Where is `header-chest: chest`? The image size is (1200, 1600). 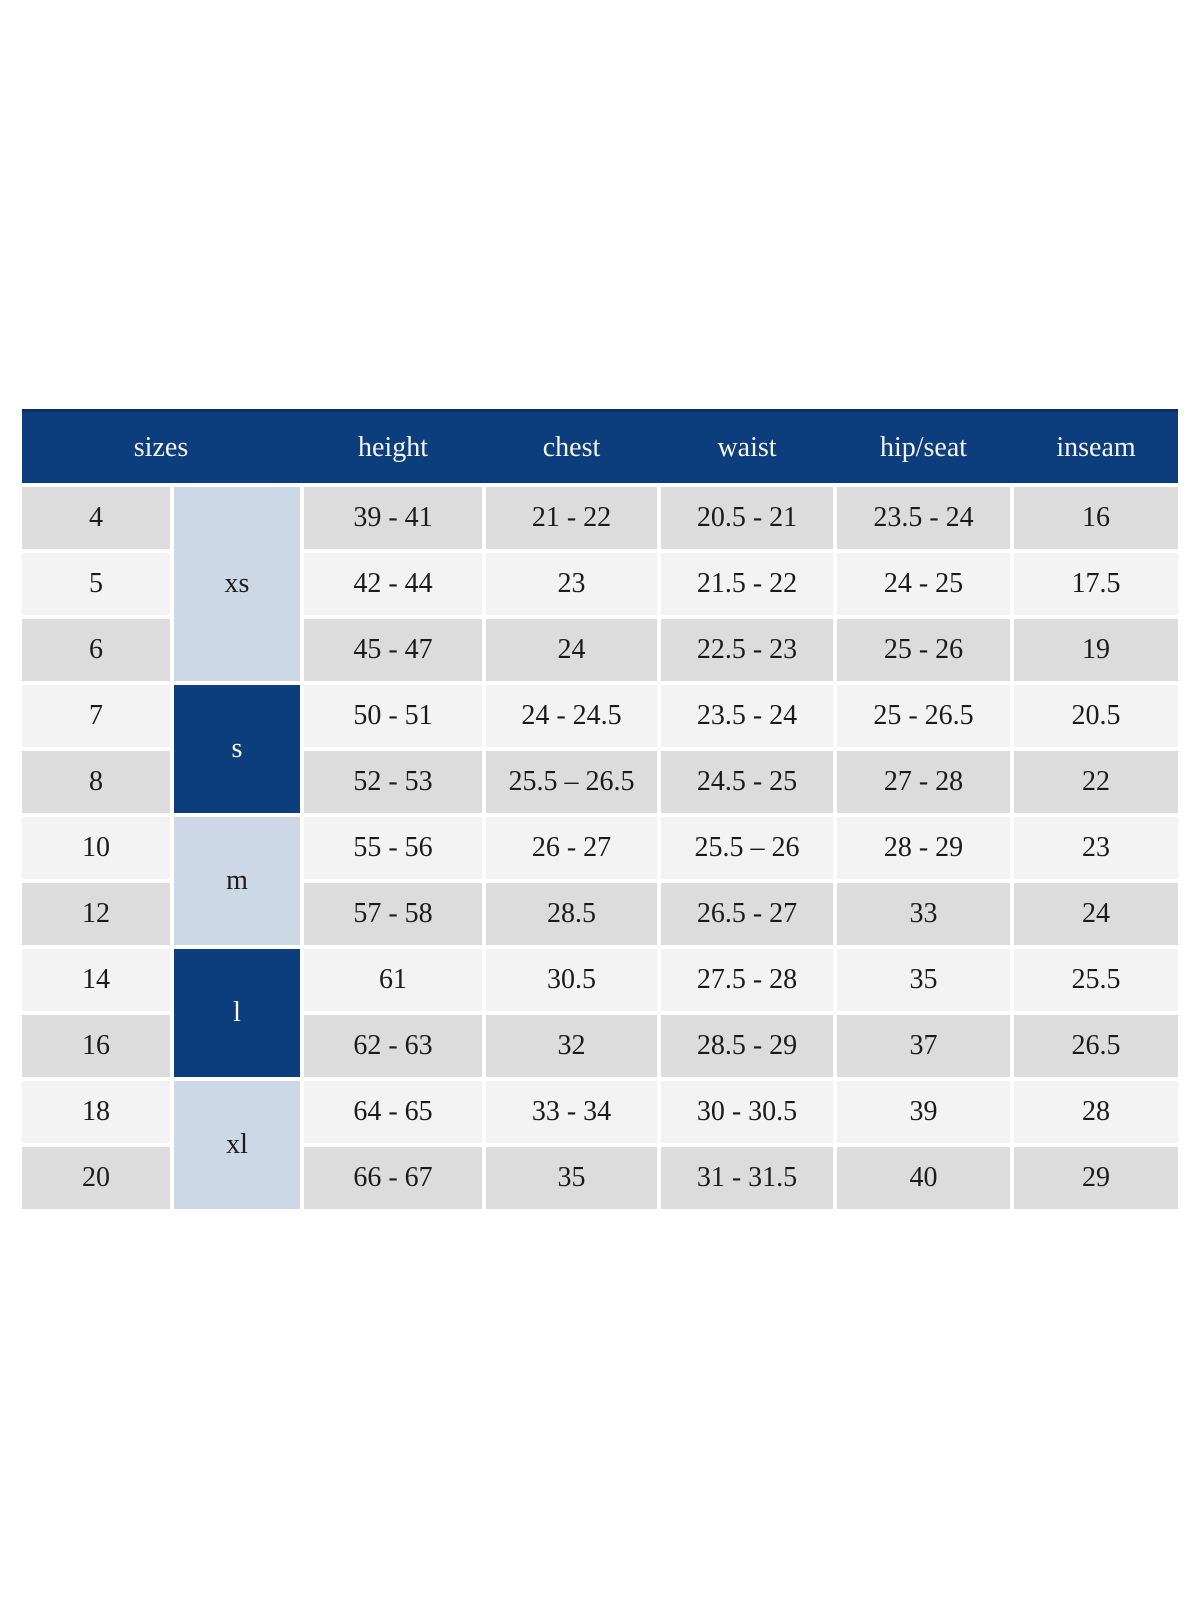 header-chest: chest is located at coordinates (571, 447).